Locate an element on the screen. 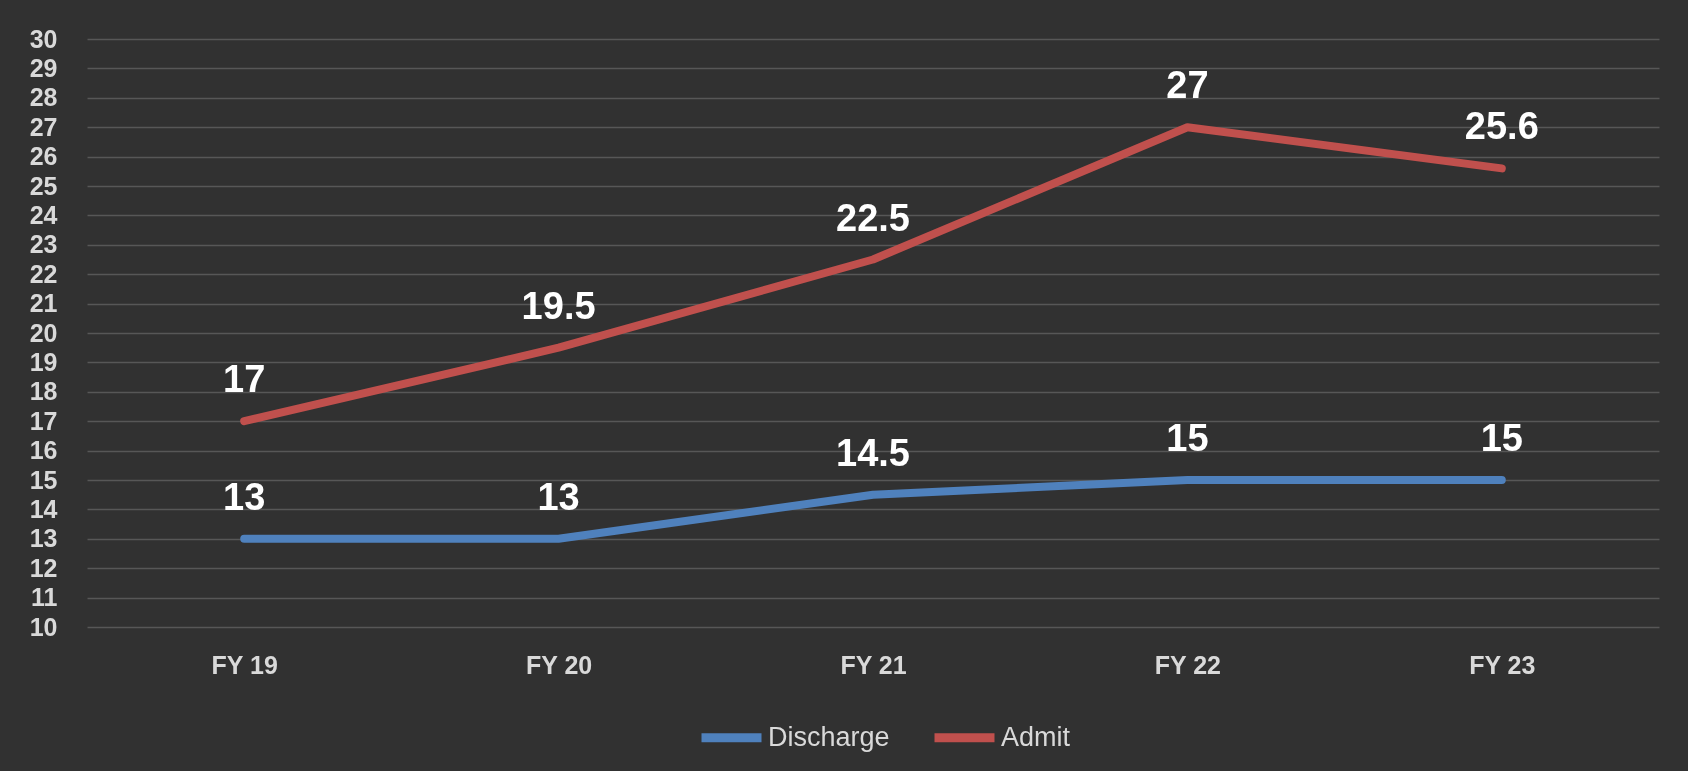 Image resolution: width=1688 pixels, height=771 pixels. x-tick-label: FY 20 is located at coordinates (559, 664).